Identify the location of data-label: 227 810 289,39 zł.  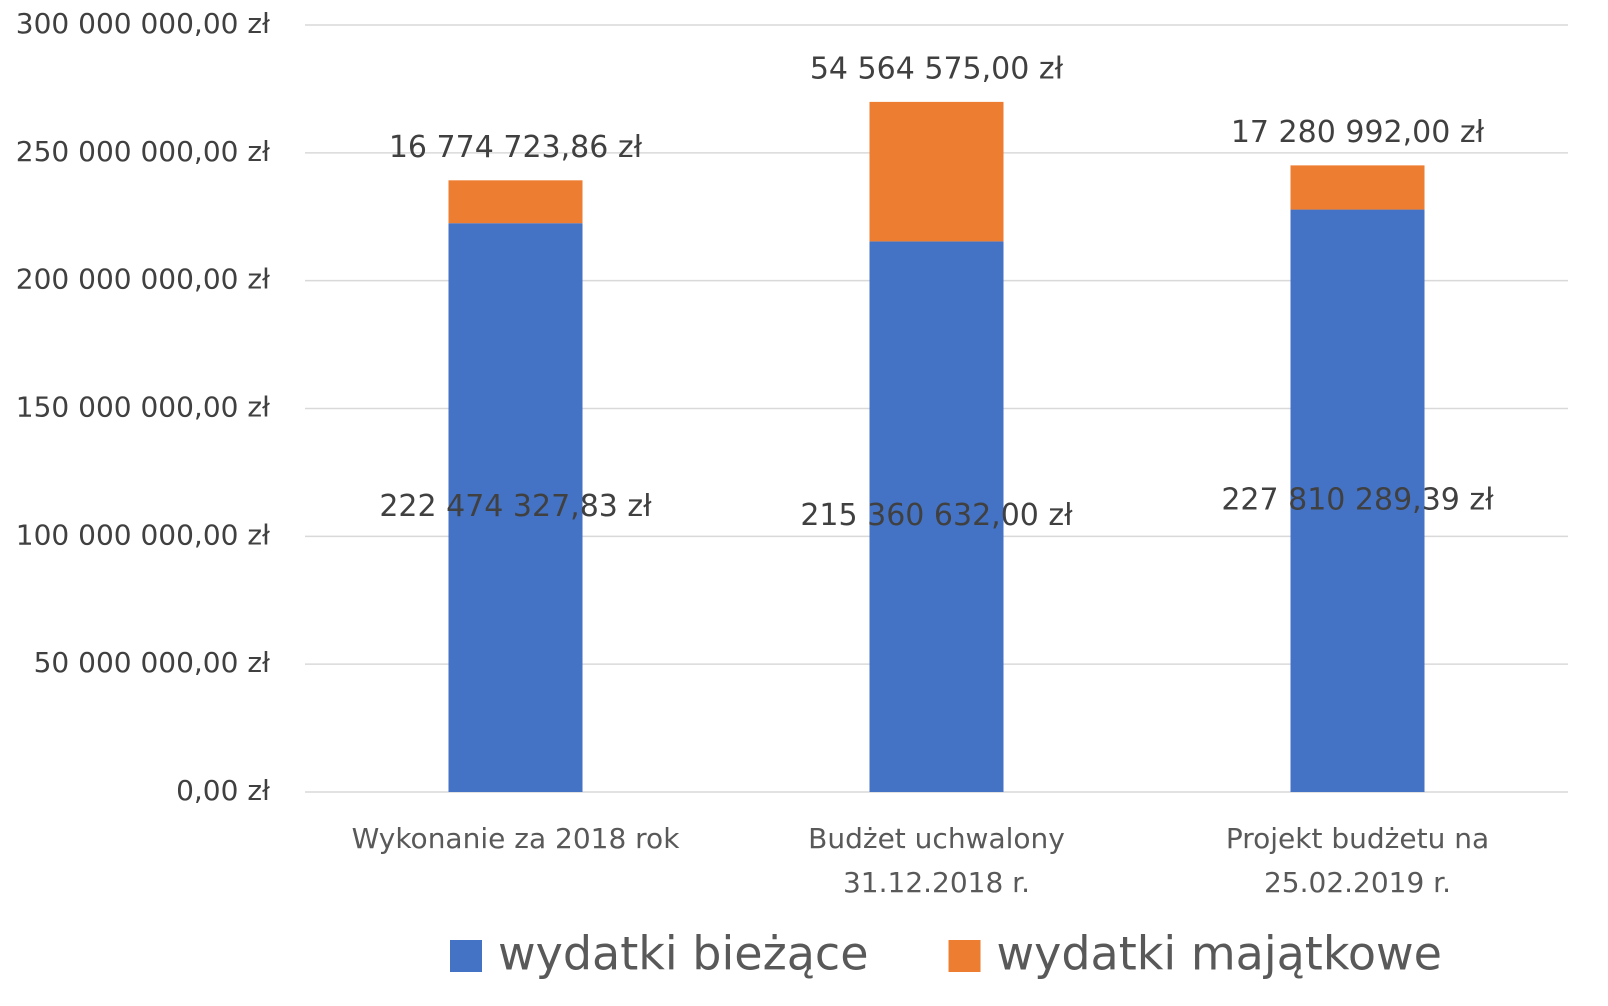
(1357, 499).